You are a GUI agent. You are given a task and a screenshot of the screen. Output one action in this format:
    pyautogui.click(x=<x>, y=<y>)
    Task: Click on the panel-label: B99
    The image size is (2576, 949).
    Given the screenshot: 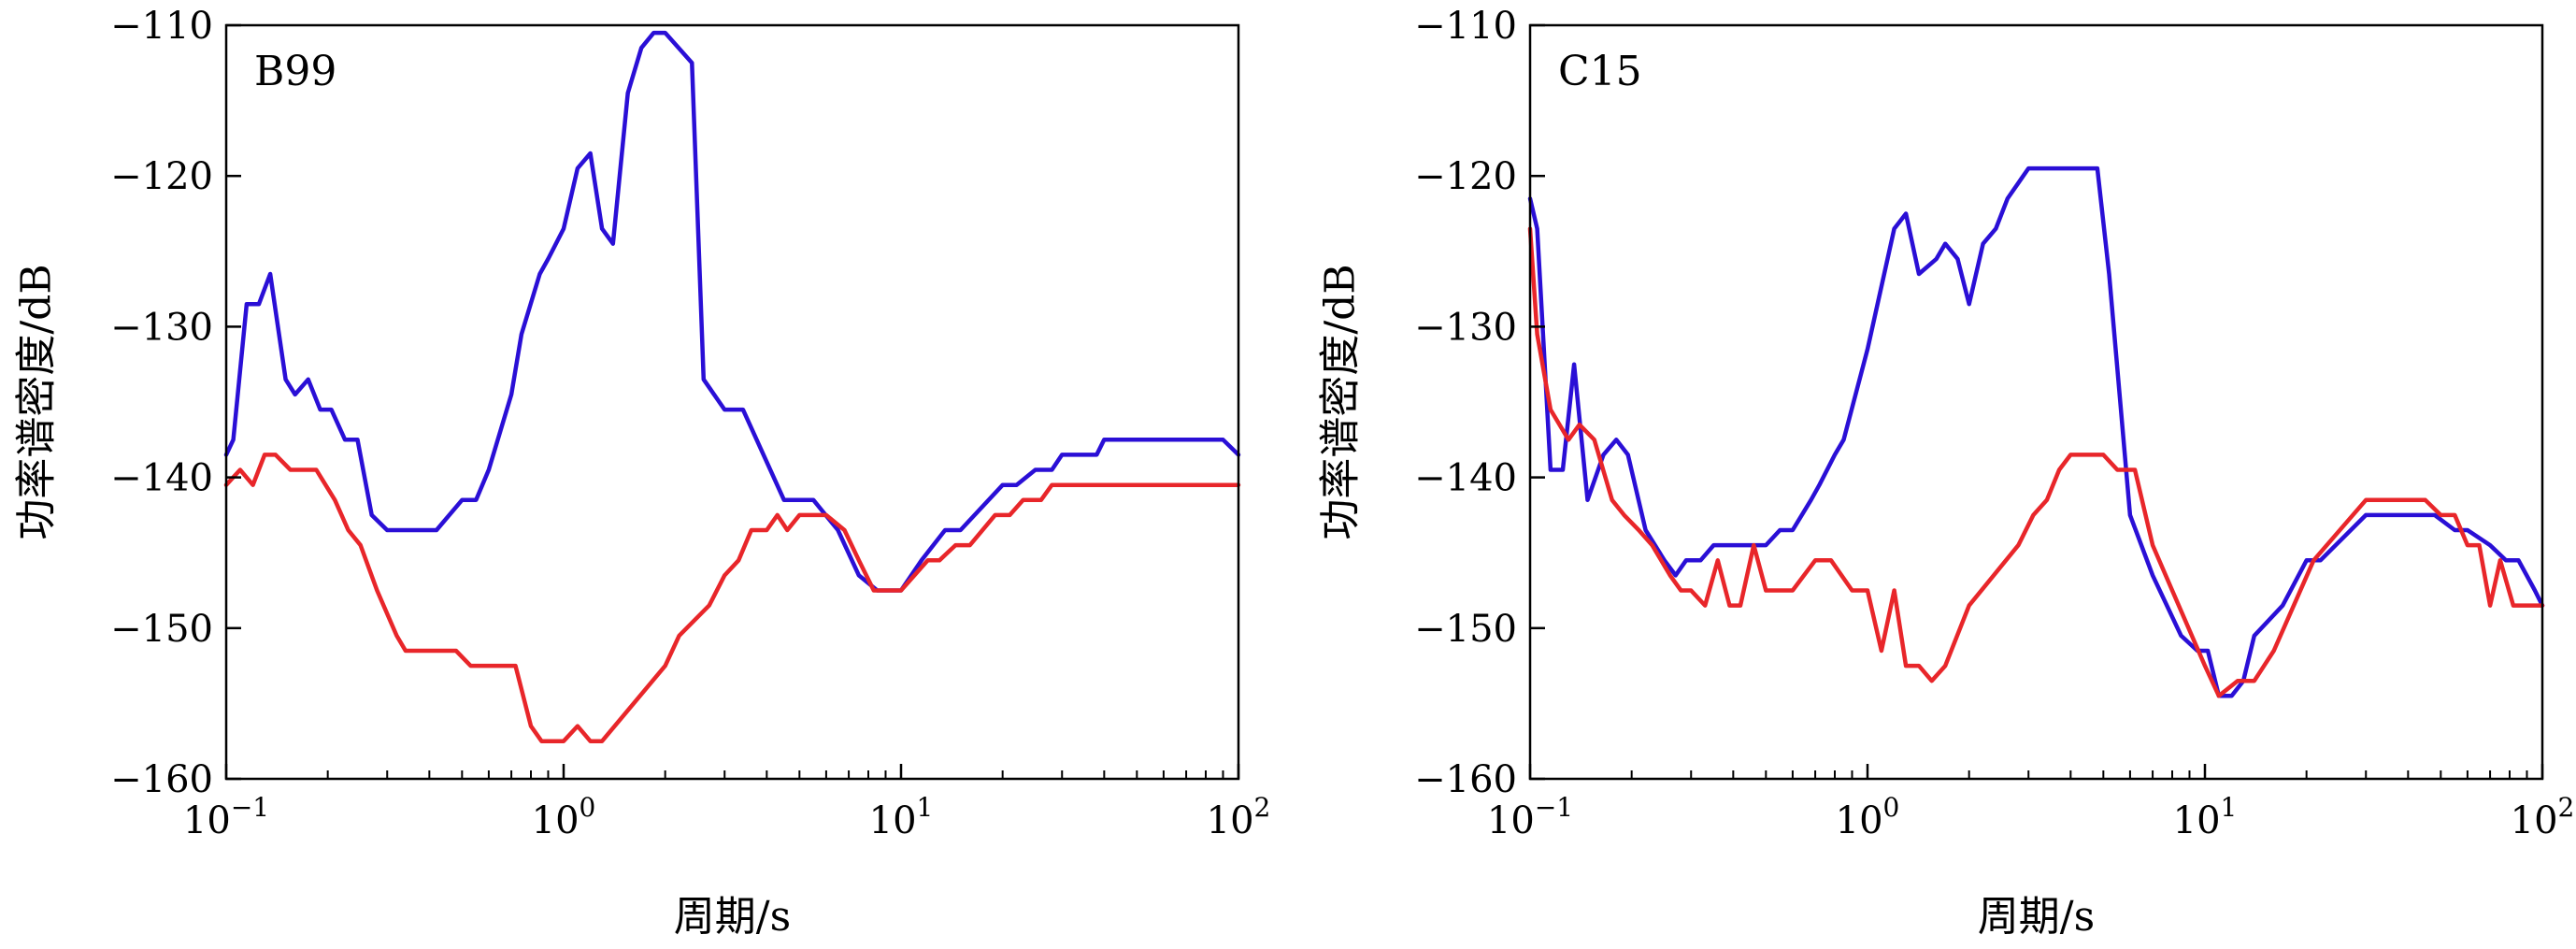 What is the action you would take?
    pyautogui.click(x=295, y=71)
    